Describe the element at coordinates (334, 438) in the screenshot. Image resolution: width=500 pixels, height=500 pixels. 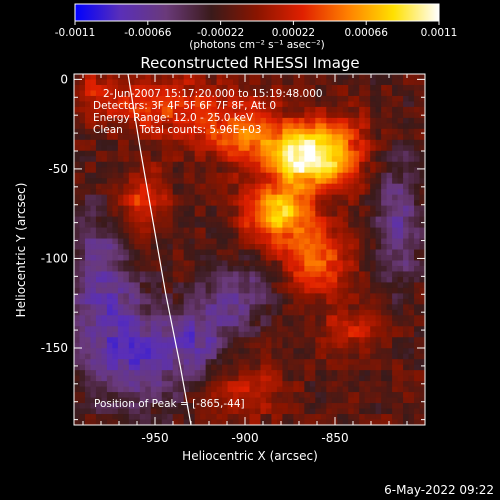
I see `x-tick-label: -850` at that location.